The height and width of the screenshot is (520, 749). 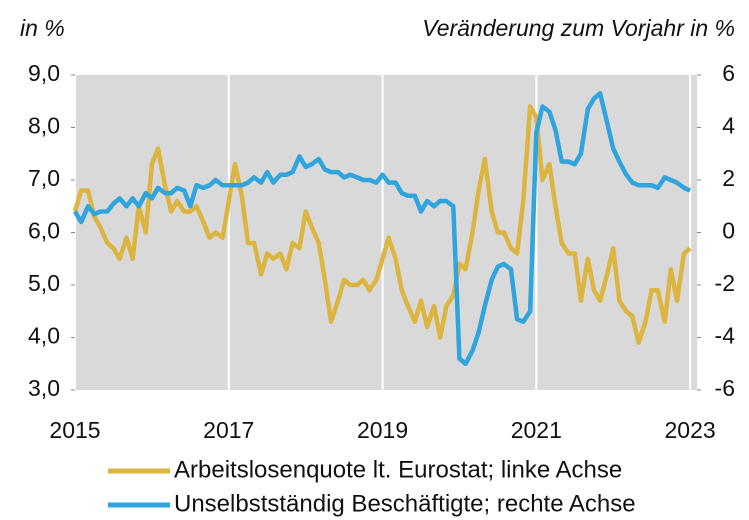 What do you see at coordinates (578, 28) in the screenshot?
I see `y2-axis-label: Veränderung zum Vorjahr in %` at bounding box center [578, 28].